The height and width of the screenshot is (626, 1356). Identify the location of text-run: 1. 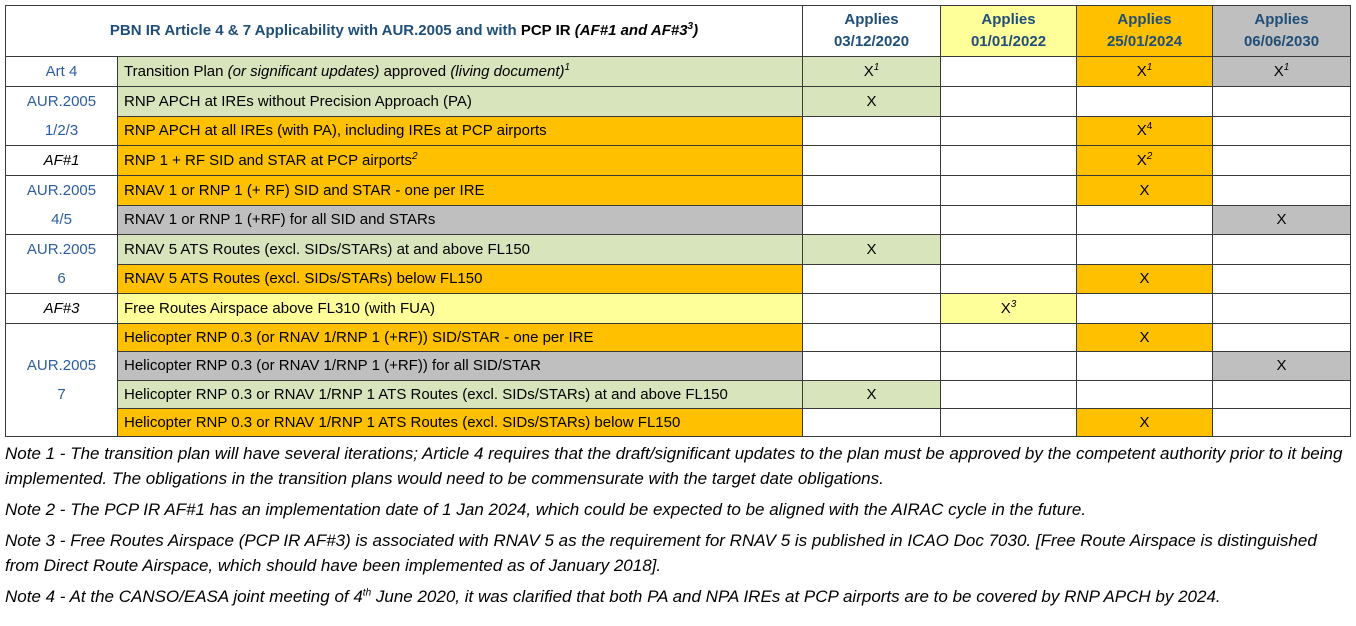
(567, 67).